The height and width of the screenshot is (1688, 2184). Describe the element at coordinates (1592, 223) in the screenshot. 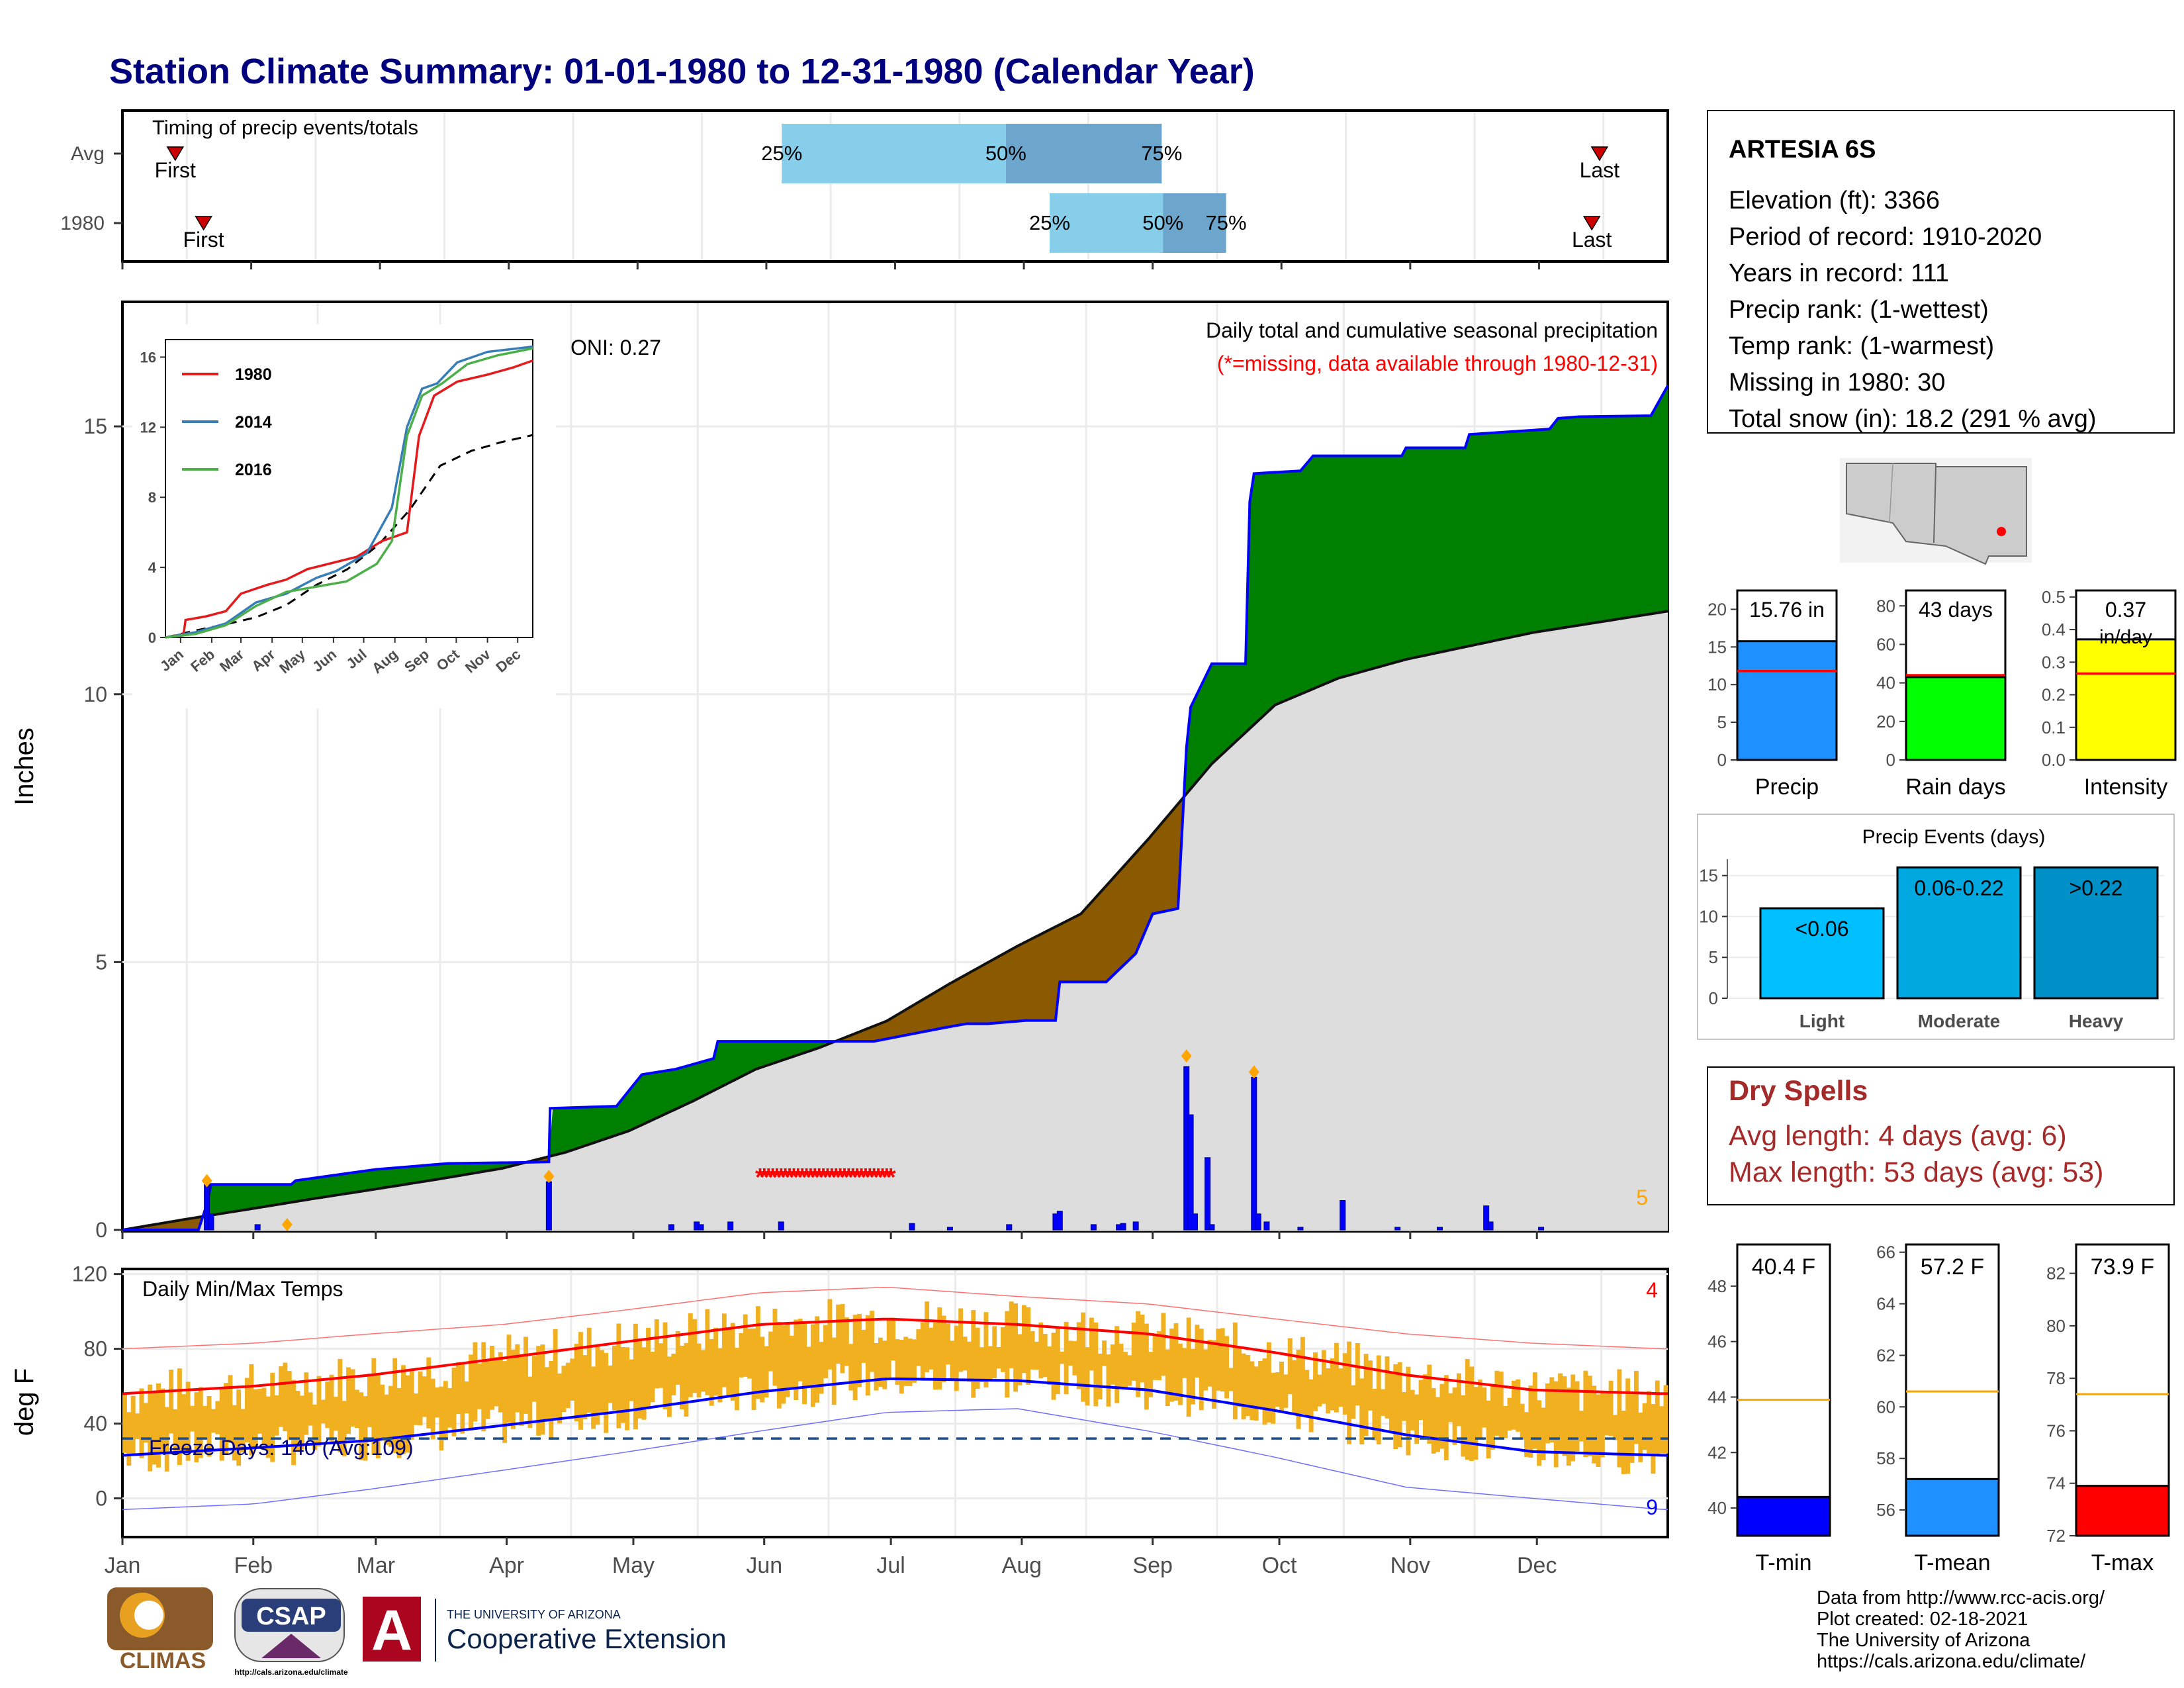

I see `timing-last-marker` at that location.